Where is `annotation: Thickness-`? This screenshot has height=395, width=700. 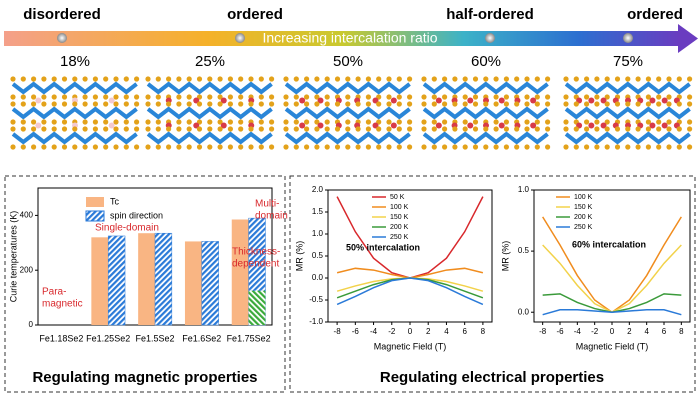
annotation: Thickness- is located at coordinates (256, 252).